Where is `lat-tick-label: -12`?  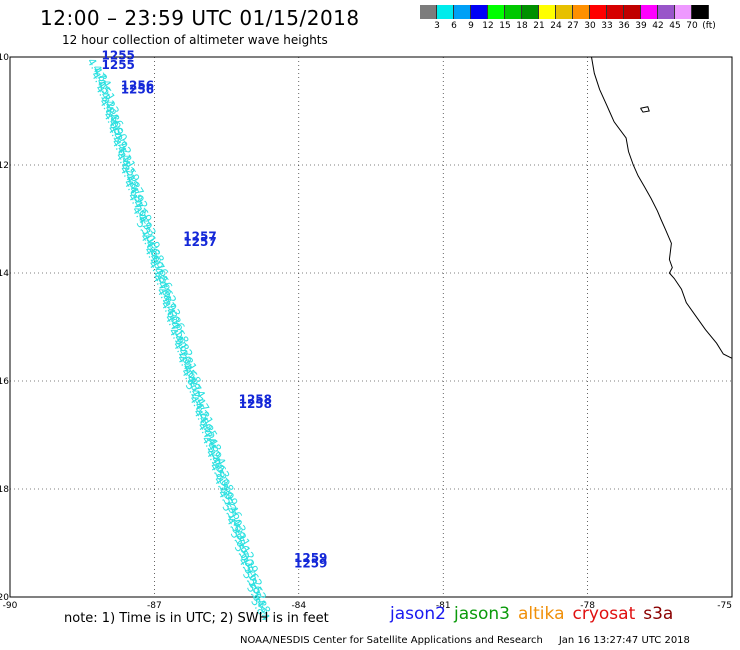
lat-tick-label: -12 is located at coordinates (4, 166).